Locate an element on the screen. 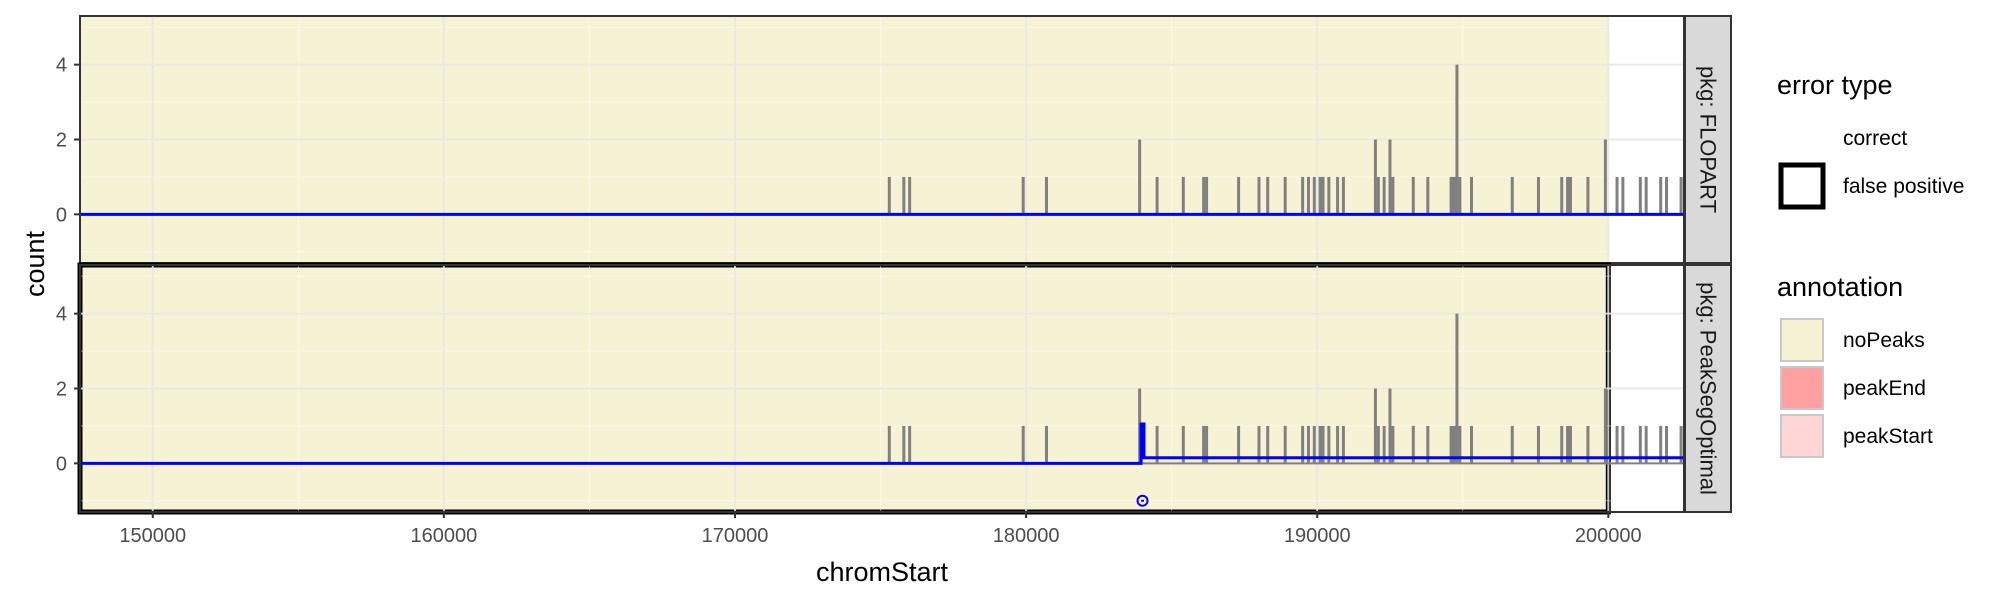 The image size is (2000, 600). legend-key-false-positive is located at coordinates (1802, 186).